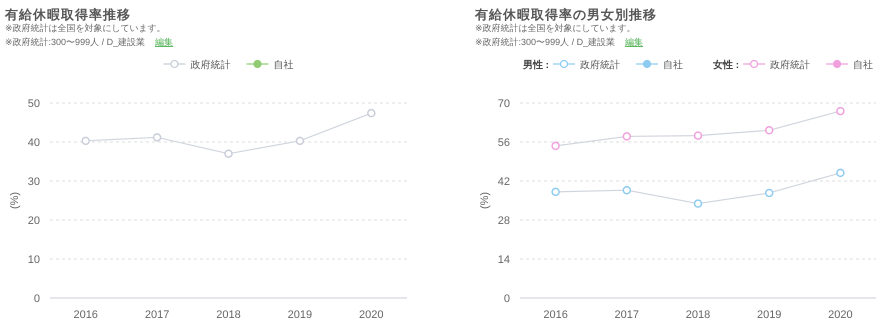  Describe the element at coordinates (34, 143) in the screenshot. I see `y-tick-label: 40` at that location.